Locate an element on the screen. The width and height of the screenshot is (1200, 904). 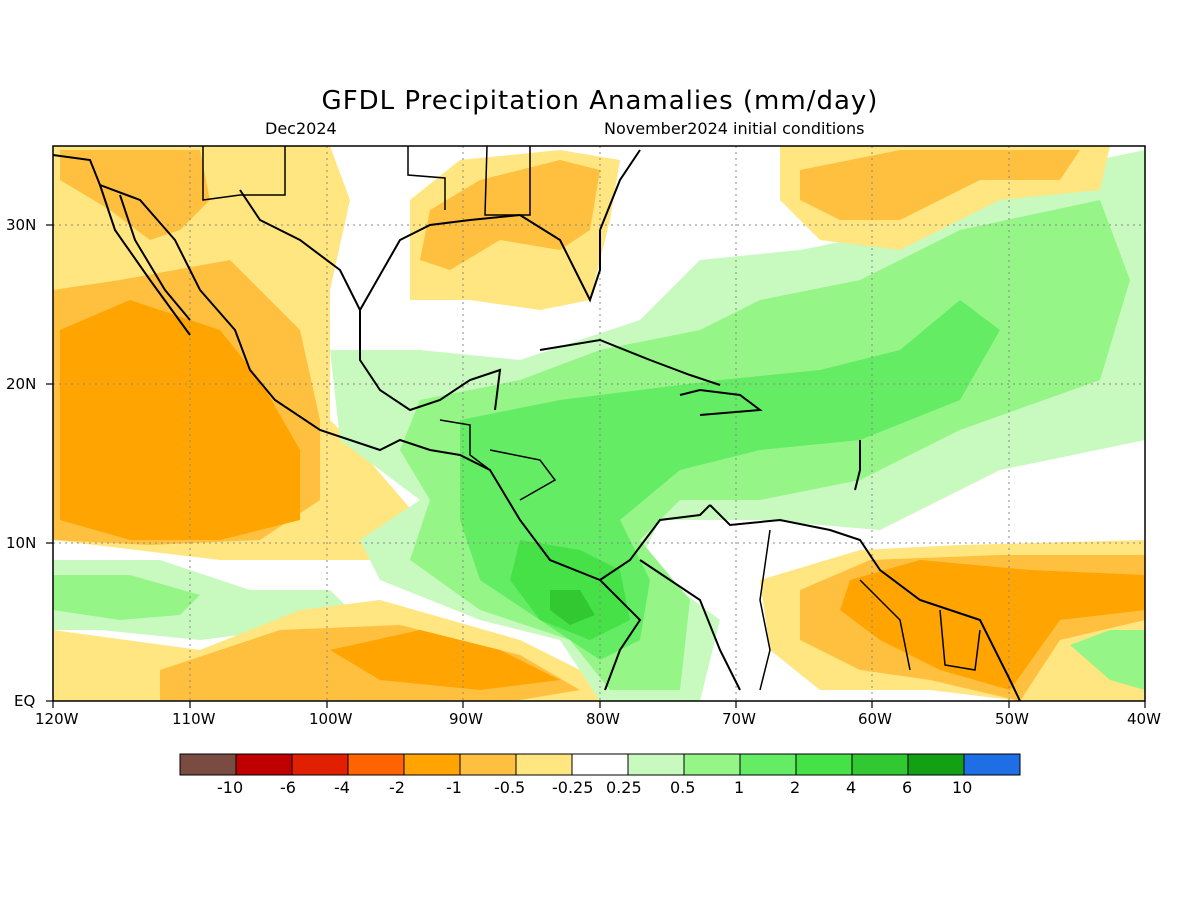
colorbar-label: 1 is located at coordinates (739, 787).